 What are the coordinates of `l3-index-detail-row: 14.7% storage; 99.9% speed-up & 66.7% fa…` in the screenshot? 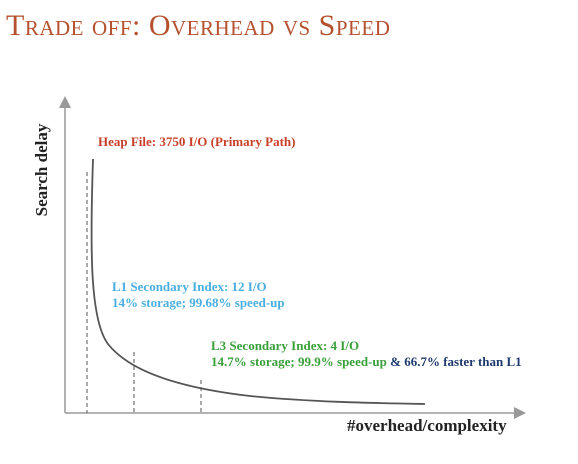 It's located at (366, 362).